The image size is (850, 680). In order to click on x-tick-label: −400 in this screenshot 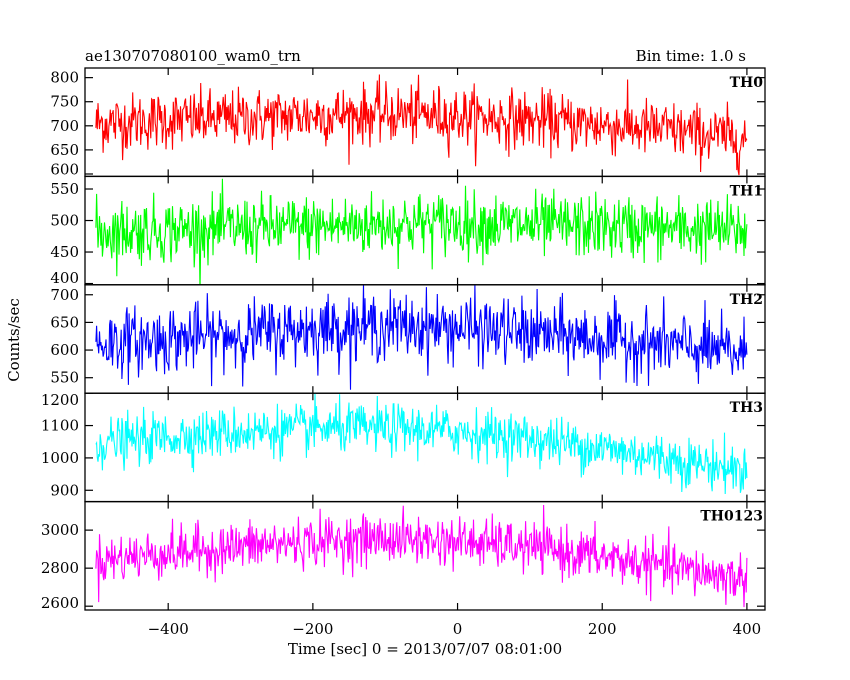, I will do `click(168, 629)`.